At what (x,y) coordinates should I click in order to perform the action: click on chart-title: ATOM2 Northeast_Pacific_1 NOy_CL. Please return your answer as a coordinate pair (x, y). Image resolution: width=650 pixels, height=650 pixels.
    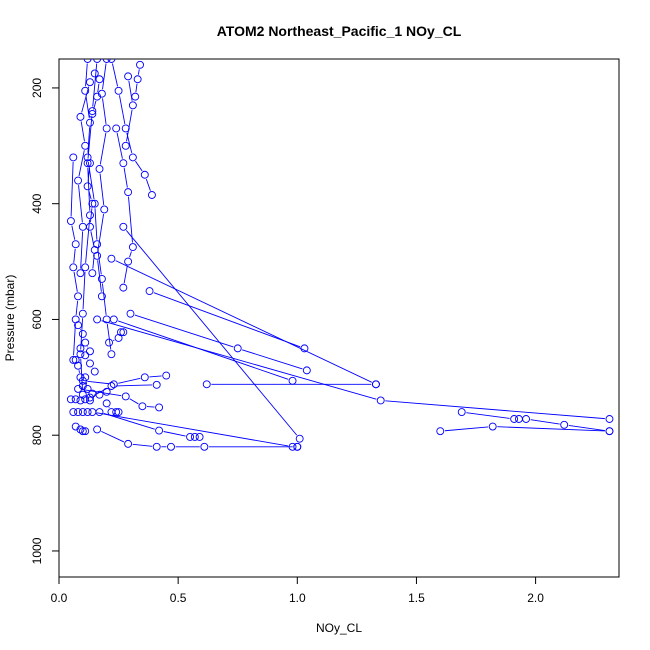
    Looking at the image, I should click on (339, 31).